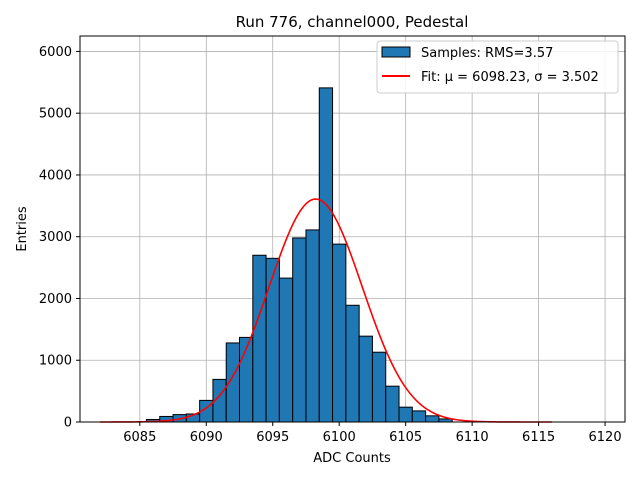  Describe the element at coordinates (68, 423) in the screenshot. I see `y-tick-label: 0` at that location.